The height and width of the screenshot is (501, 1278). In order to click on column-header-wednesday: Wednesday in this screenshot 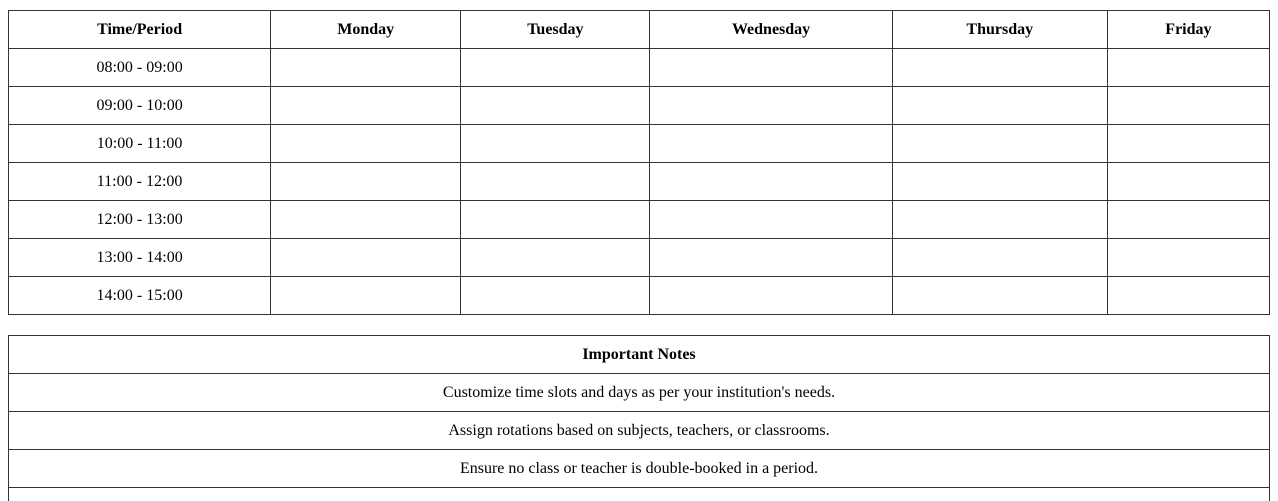, I will do `click(771, 29)`.